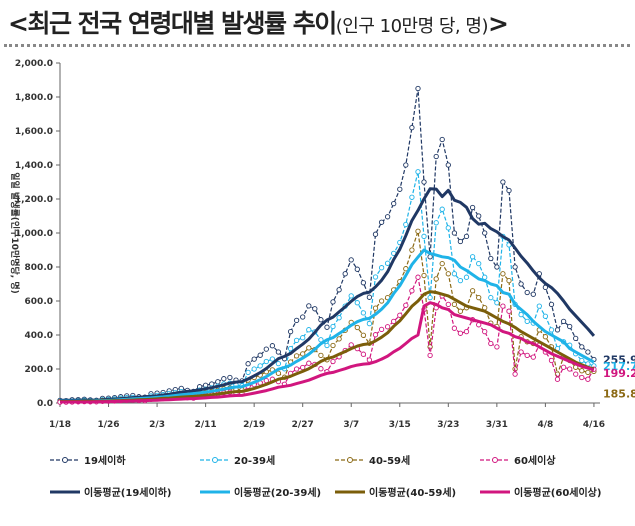  I want to click on x-tick-label: 3/15, so click(400, 425).